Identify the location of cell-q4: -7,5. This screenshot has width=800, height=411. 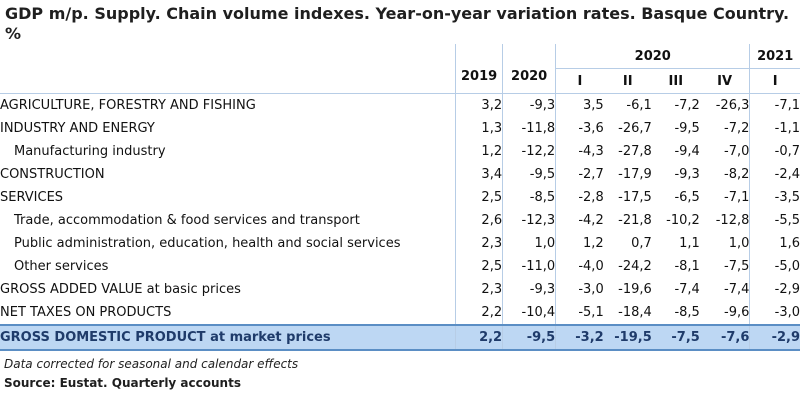
(725, 266).